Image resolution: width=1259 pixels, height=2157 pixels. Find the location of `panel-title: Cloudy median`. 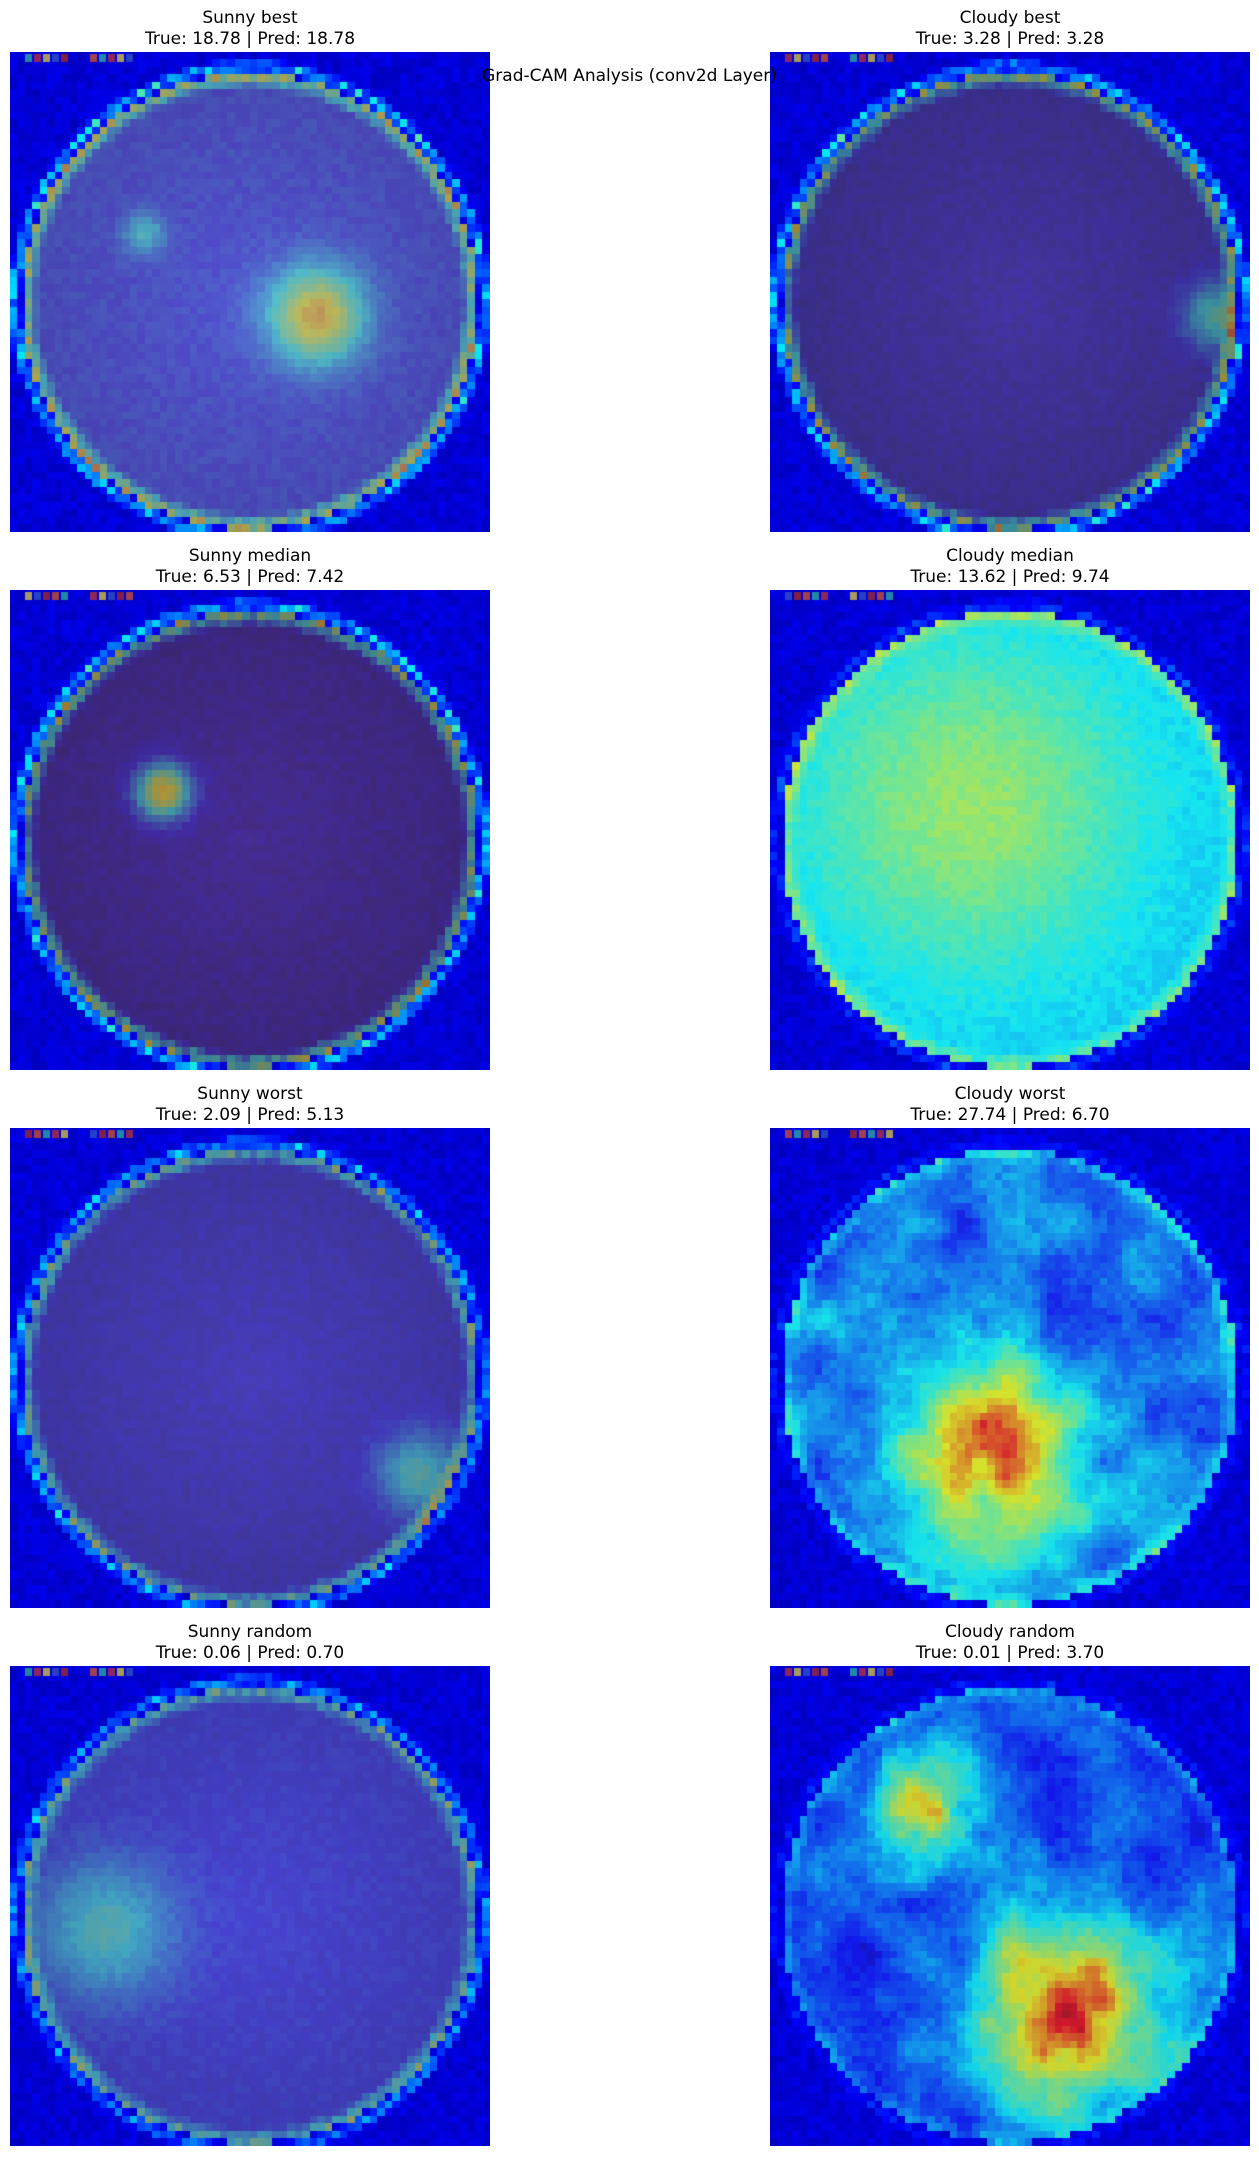

panel-title: Cloudy median is located at coordinates (1010, 556).